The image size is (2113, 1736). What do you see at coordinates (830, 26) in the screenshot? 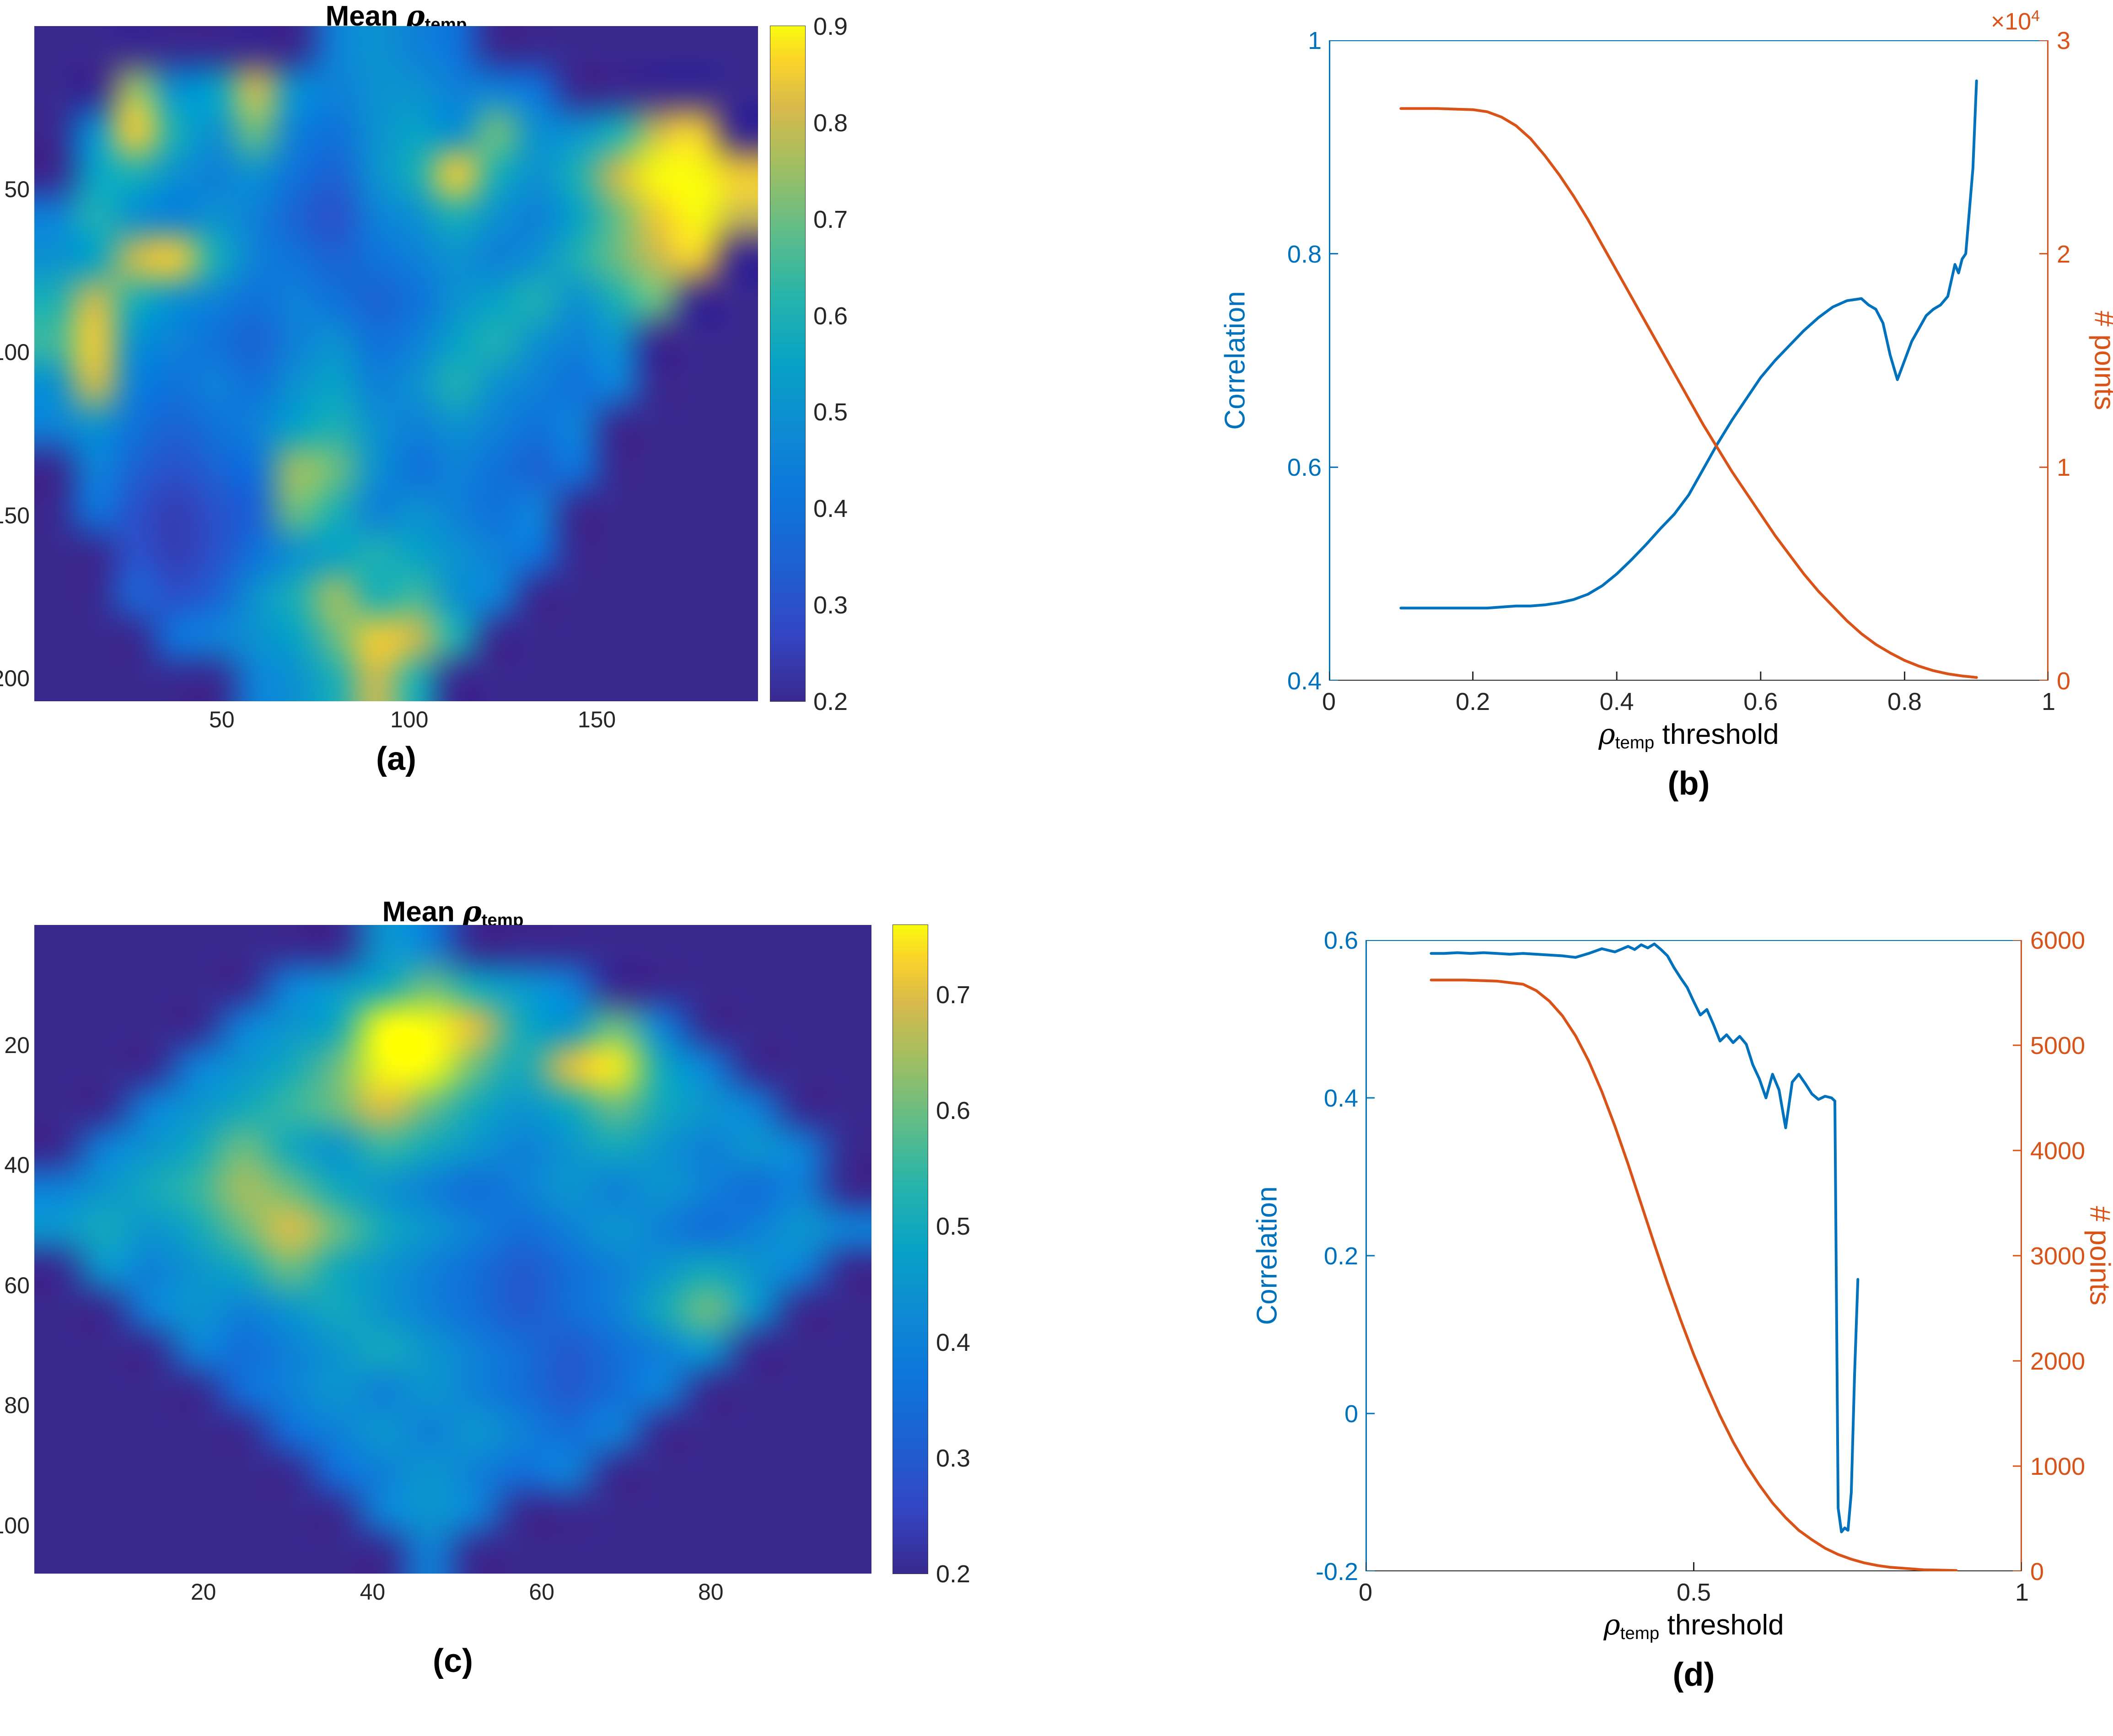
I see `tick-label: 0.9` at bounding box center [830, 26].